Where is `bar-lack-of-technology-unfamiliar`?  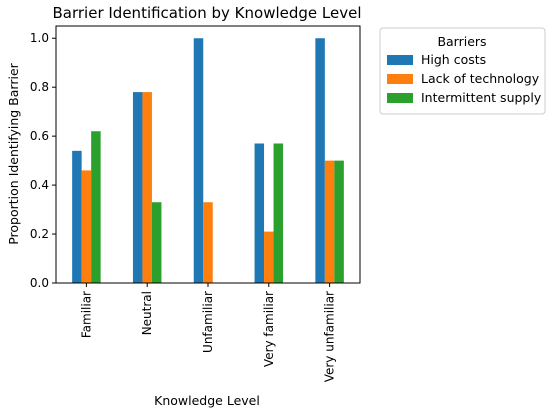
bar-lack-of-technology-unfamiliar is located at coordinates (208, 242).